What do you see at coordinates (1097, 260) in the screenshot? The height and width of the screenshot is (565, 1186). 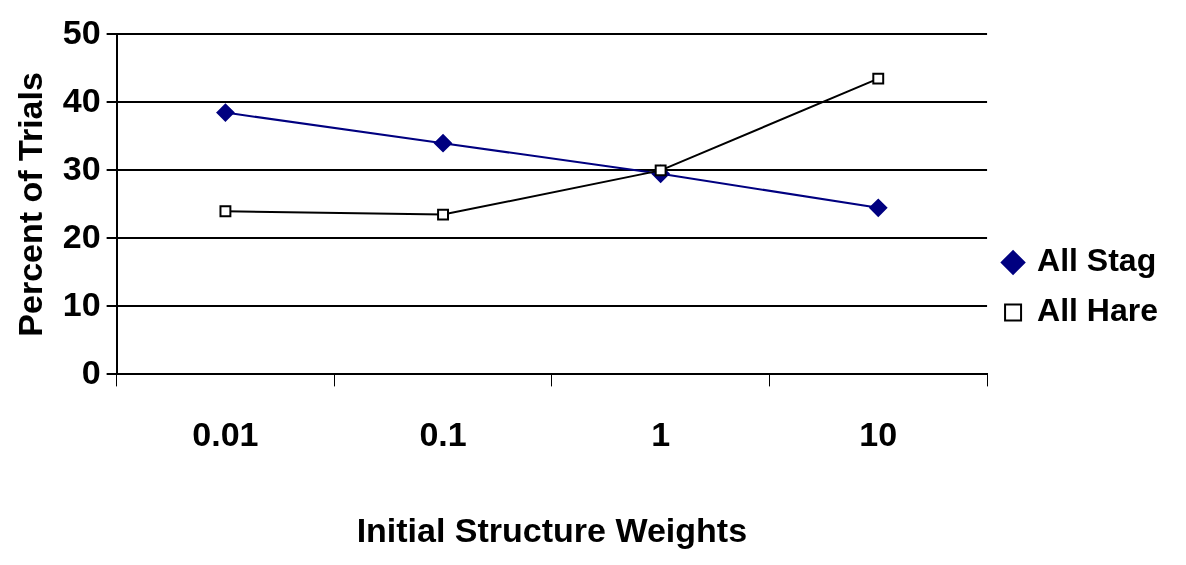 I see `legend-label: All Stag` at bounding box center [1097, 260].